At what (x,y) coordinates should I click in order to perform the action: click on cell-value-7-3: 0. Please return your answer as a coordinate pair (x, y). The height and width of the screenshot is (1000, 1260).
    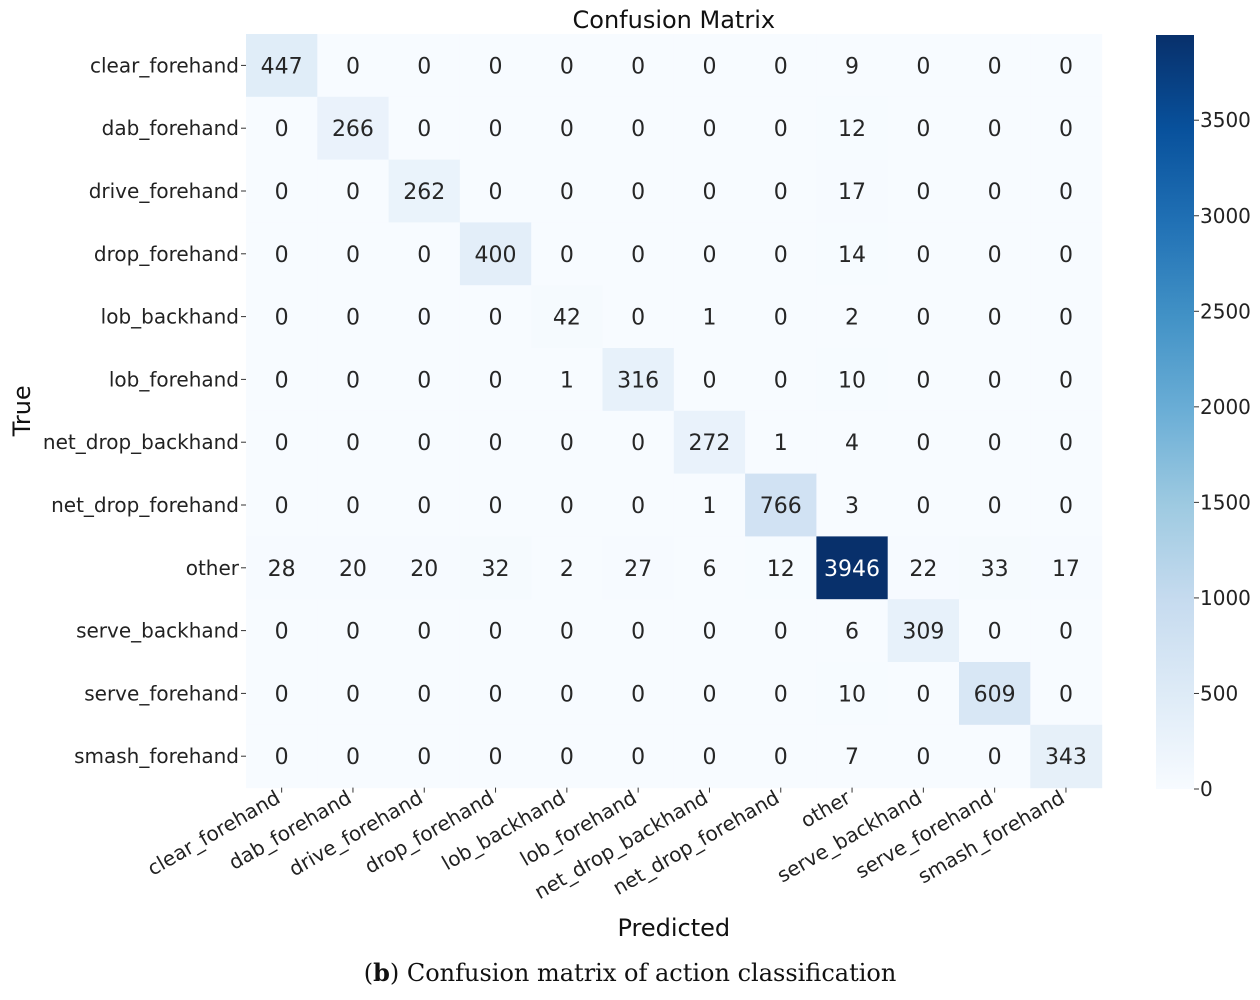
    Looking at the image, I should click on (496, 506).